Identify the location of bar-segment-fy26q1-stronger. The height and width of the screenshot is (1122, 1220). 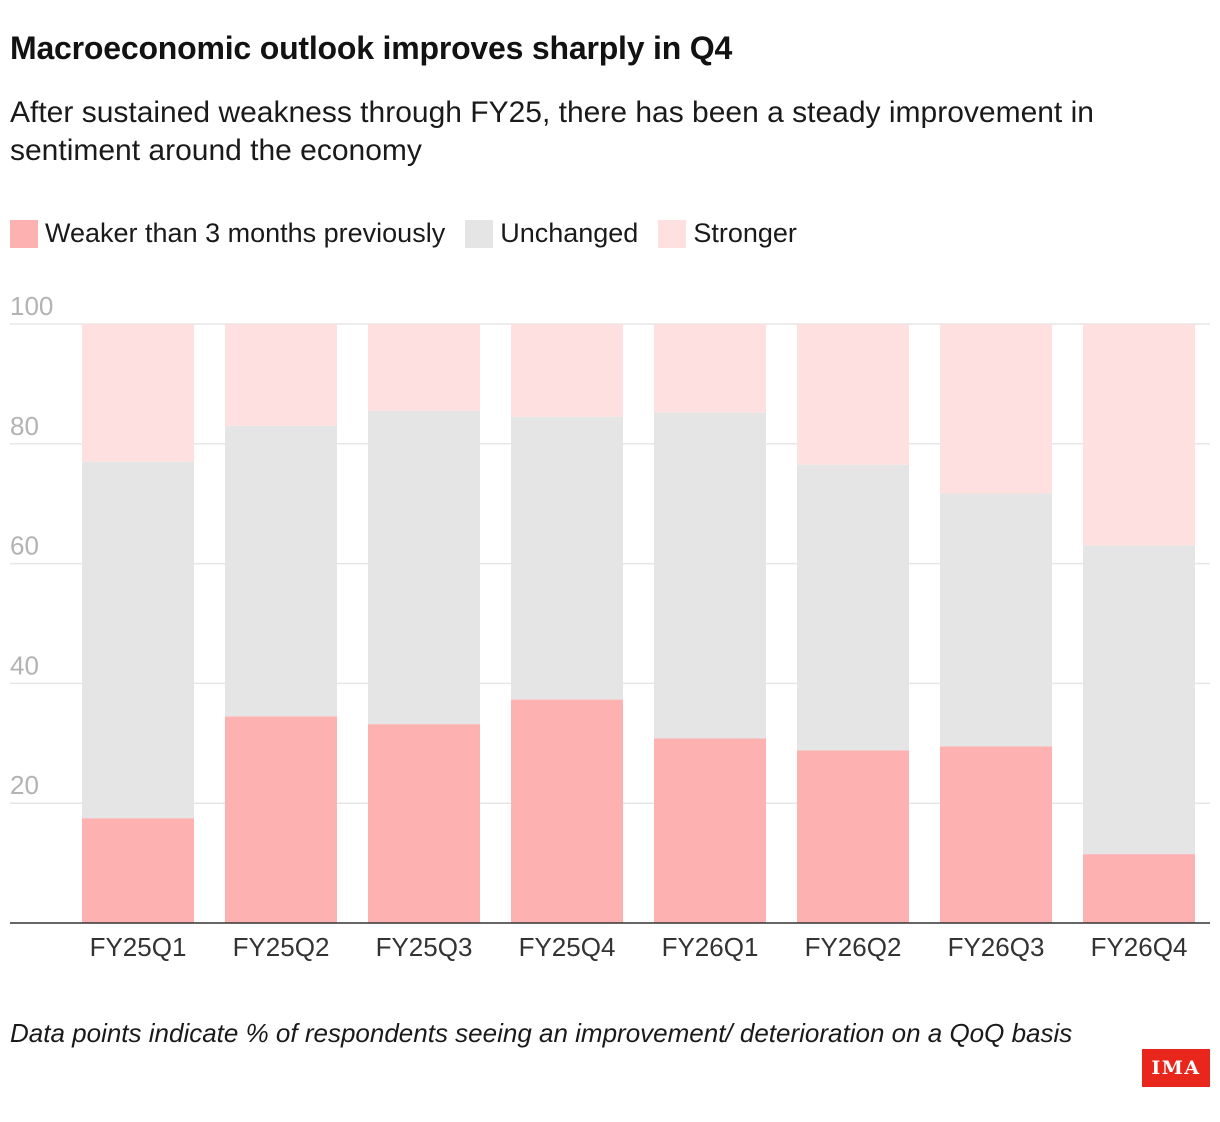
(710, 368).